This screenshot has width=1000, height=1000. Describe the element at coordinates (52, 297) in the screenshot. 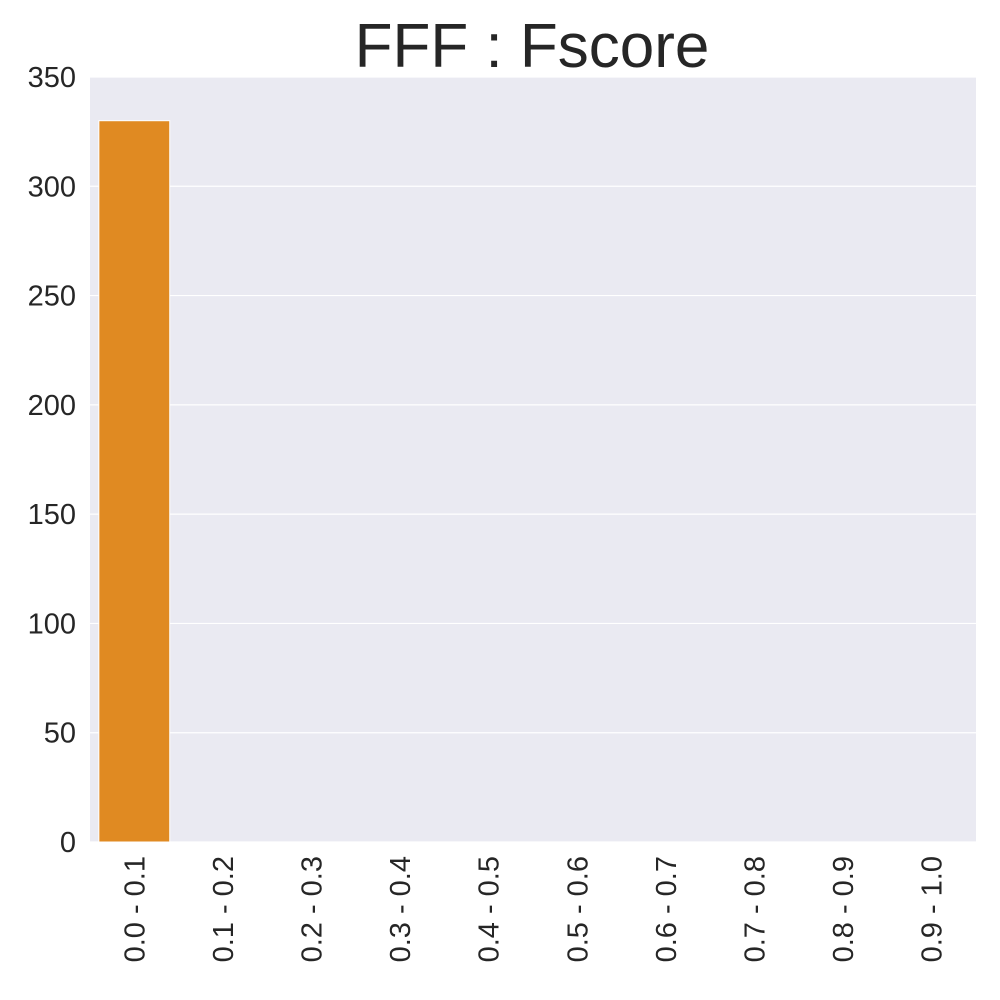

I see `y-tick-label: 250` at that location.